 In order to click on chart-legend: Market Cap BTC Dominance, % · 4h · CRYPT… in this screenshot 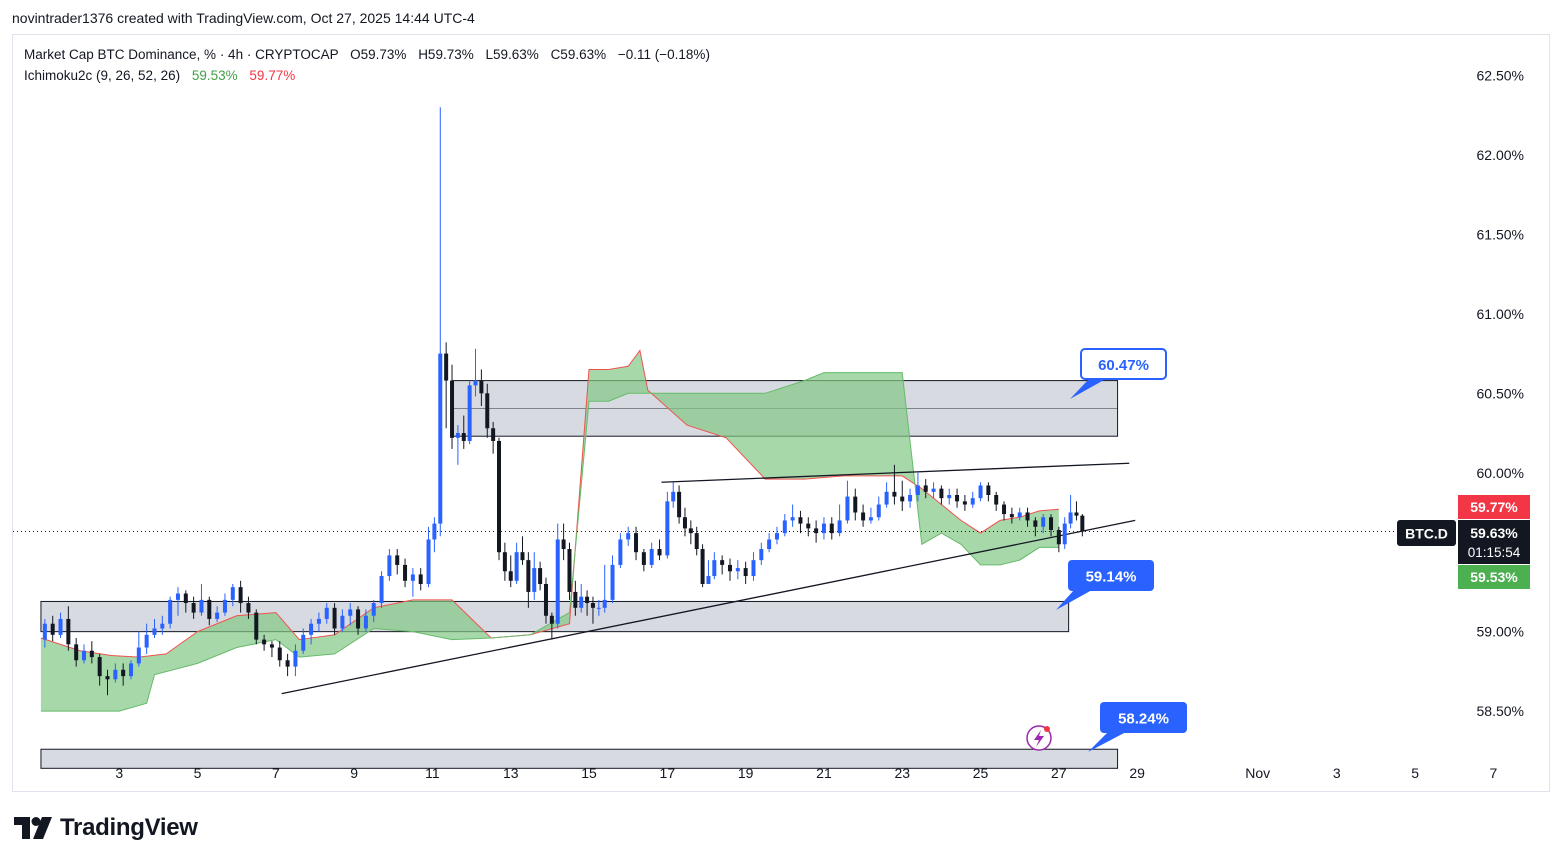, I will do `click(367, 65)`.